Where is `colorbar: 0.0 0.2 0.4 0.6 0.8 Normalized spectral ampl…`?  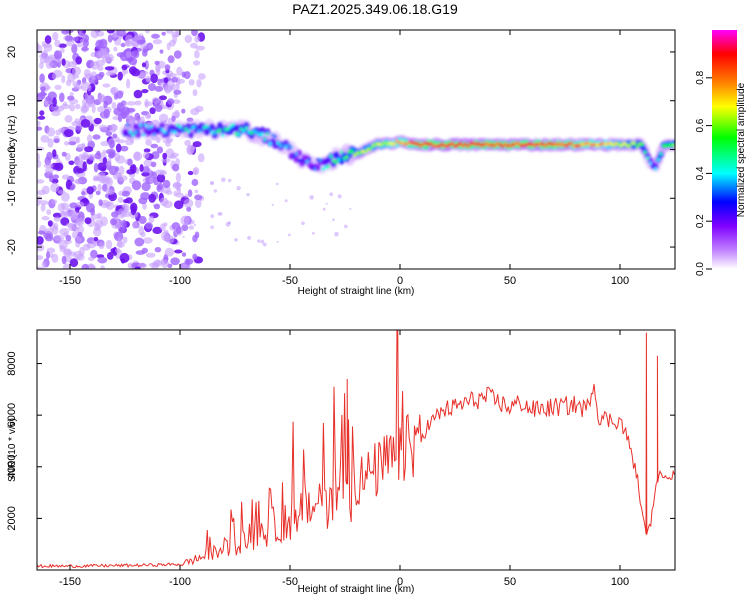
colorbar: 0.0 0.2 0.4 0.6 0.8 Normalized spectral ampl… is located at coordinates (721, 153).